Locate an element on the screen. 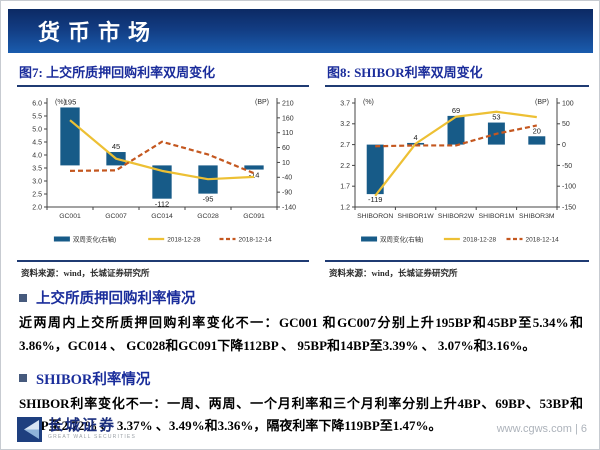 The width and height of the screenshot is (600, 450). svg-text: 110 is located at coordinates (287, 133).